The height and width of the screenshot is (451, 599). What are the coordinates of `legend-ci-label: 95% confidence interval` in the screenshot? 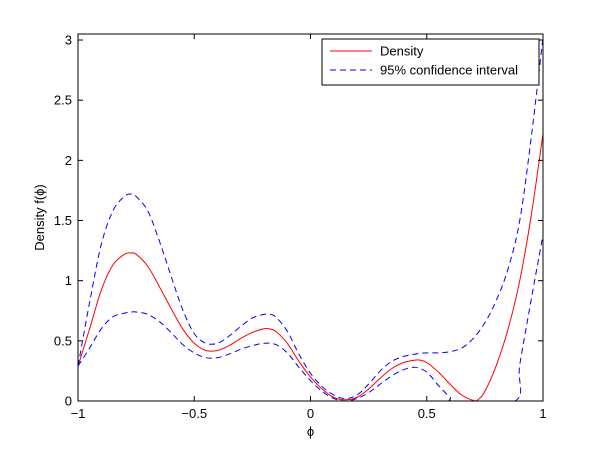 It's located at (449, 70).